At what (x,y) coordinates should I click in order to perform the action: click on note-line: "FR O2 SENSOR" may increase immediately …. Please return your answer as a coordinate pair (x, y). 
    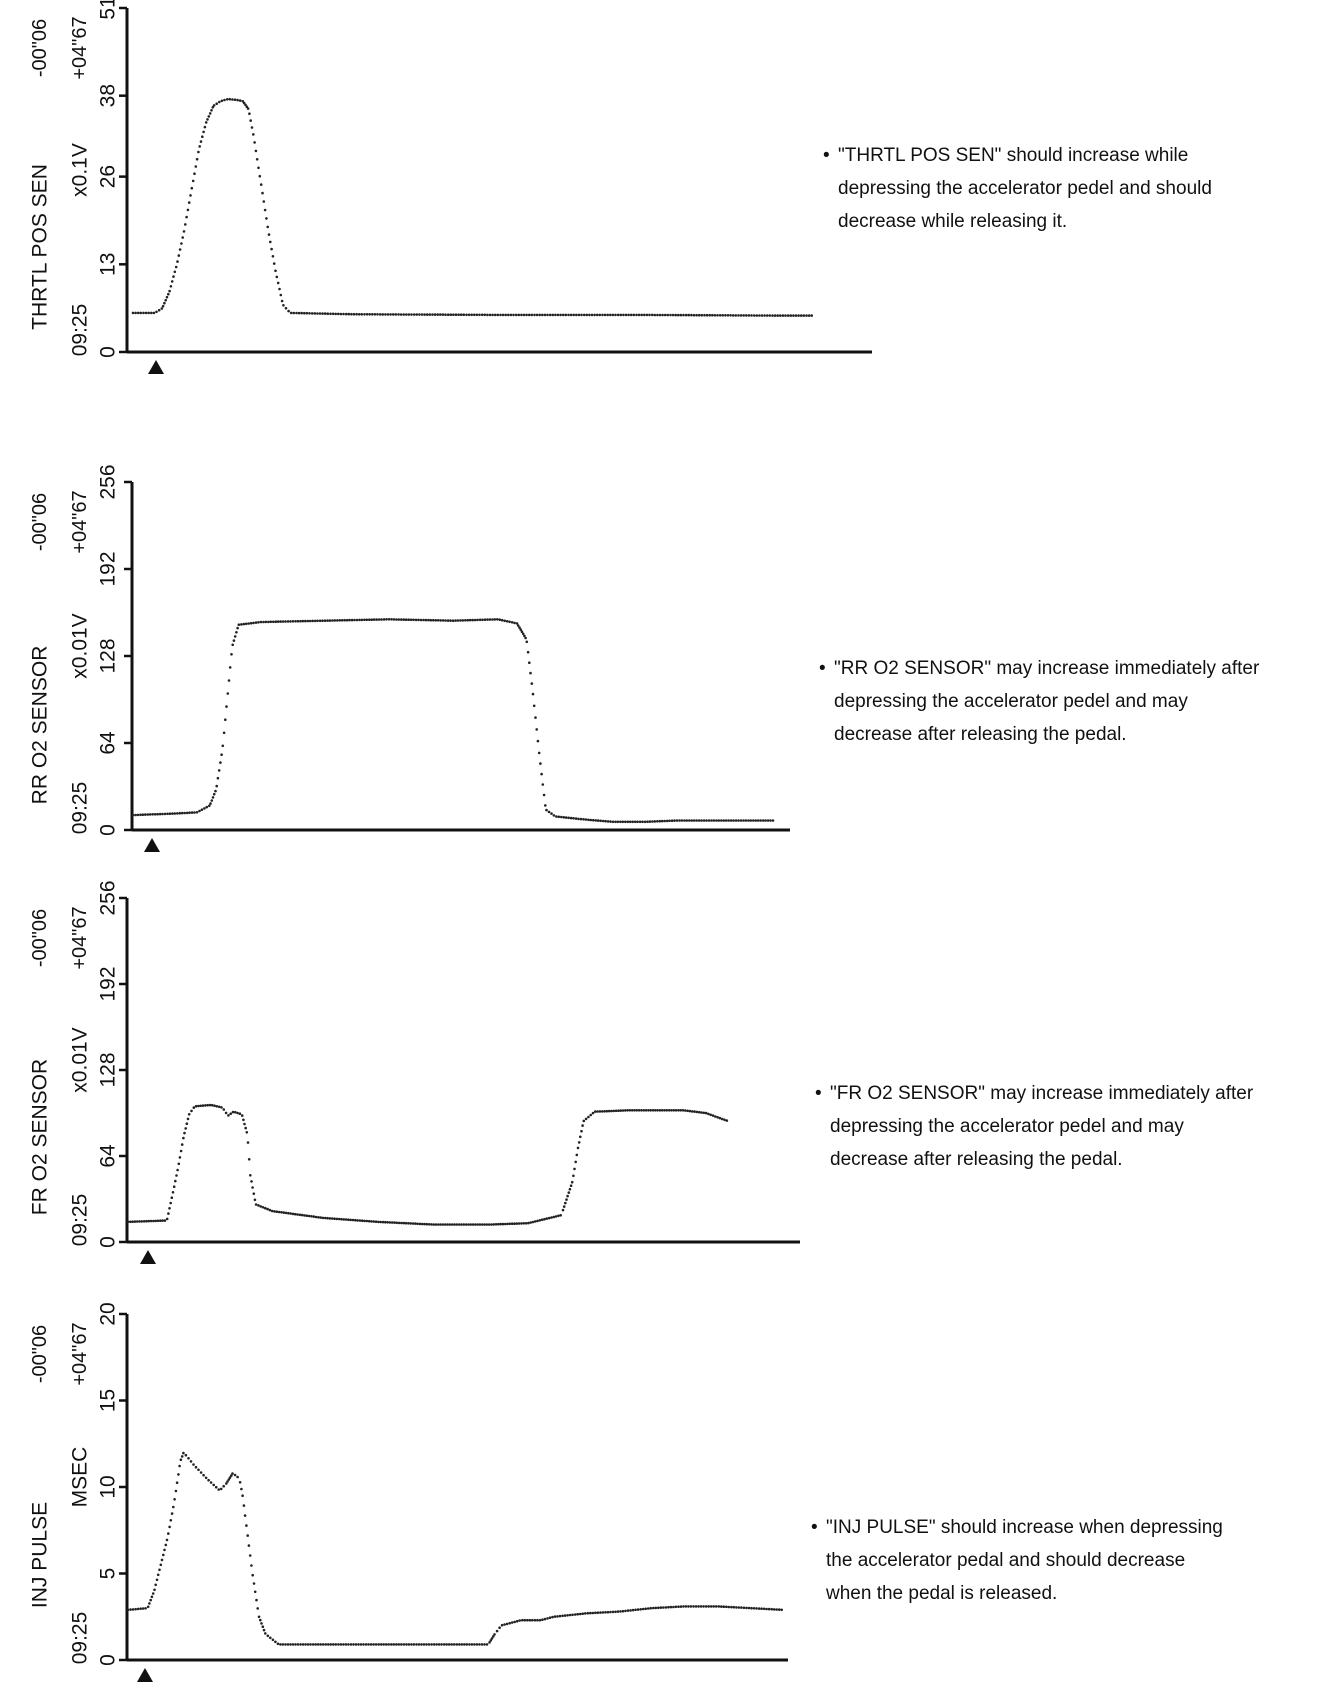
    Looking at the image, I should click on (1042, 1093).